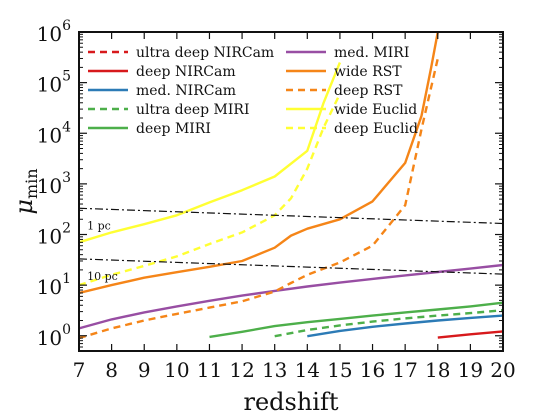  What do you see at coordinates (290, 402) in the screenshot?
I see `x-axis-title: redshift` at bounding box center [290, 402].